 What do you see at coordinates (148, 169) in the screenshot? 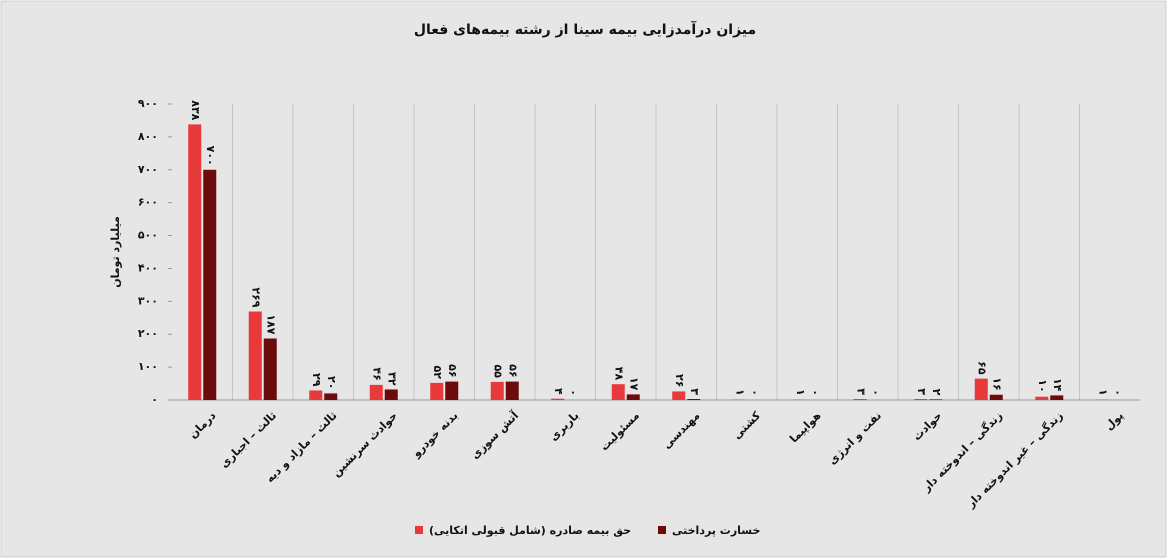
I see `y-tick-label: ۷۰۰` at bounding box center [148, 169].